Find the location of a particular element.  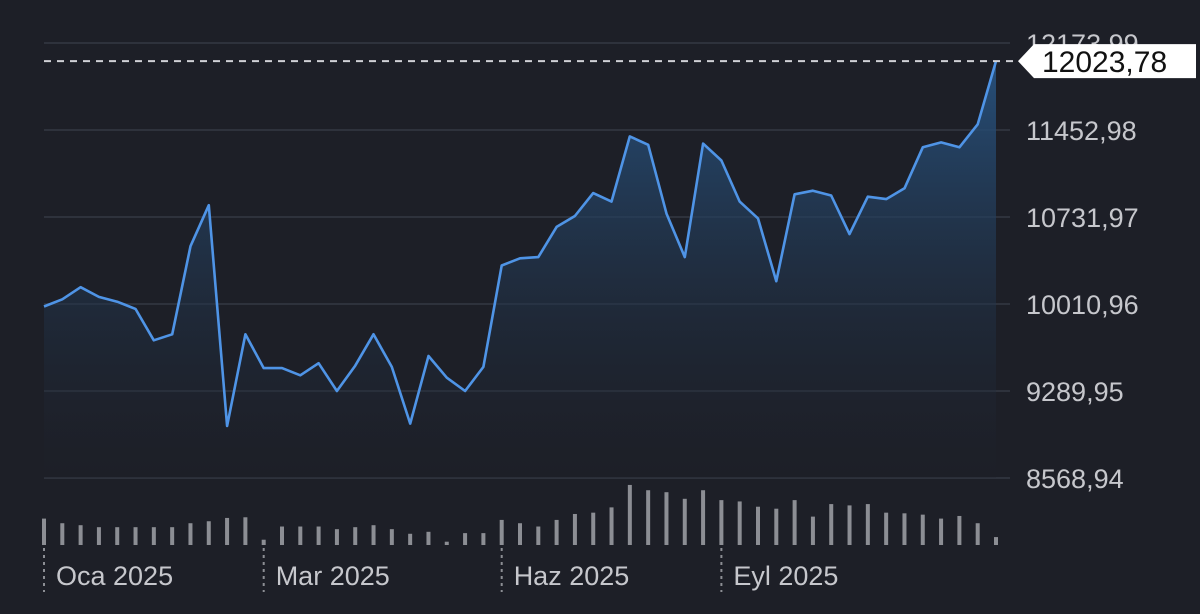

current-value-tag is located at coordinates (1107, 61).